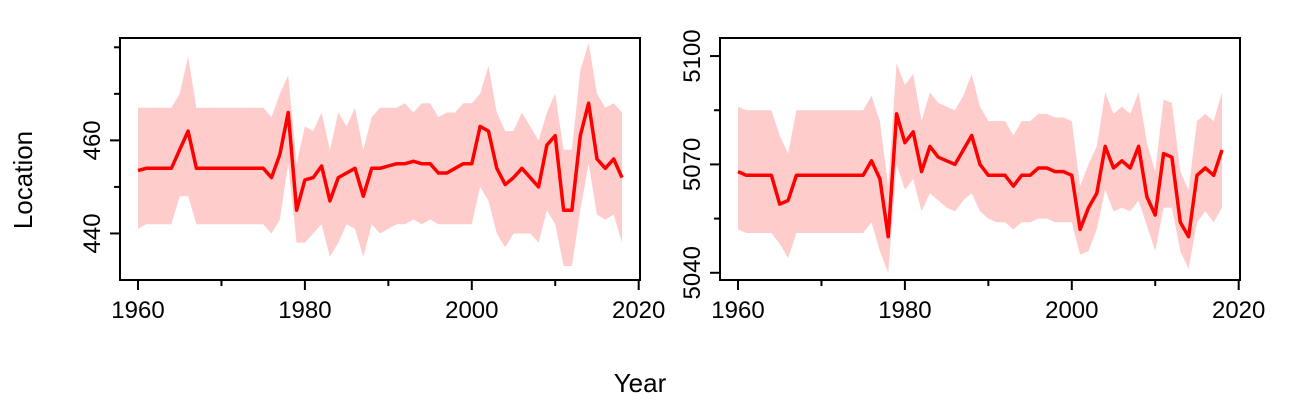  I want to click on y-tick-label: 5040, so click(692, 272).